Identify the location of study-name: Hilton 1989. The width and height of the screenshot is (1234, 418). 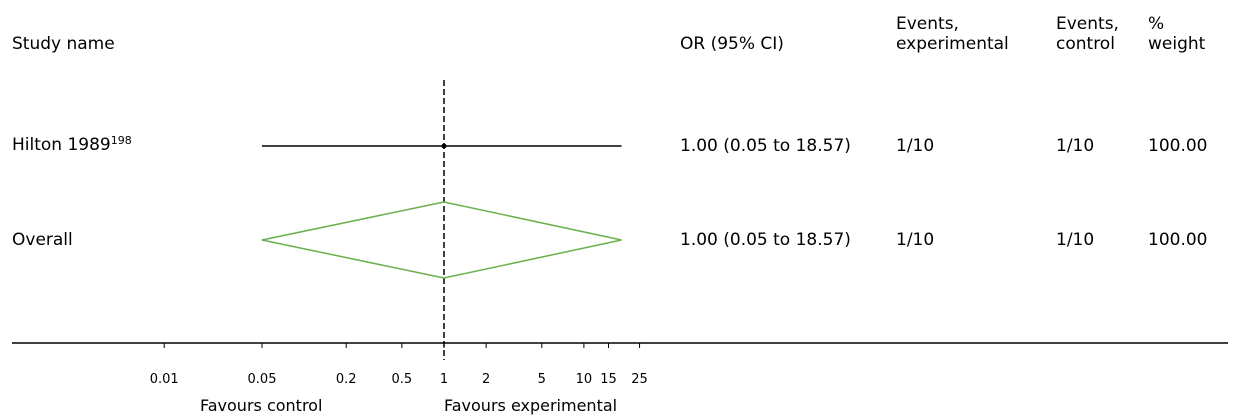
(61, 145).